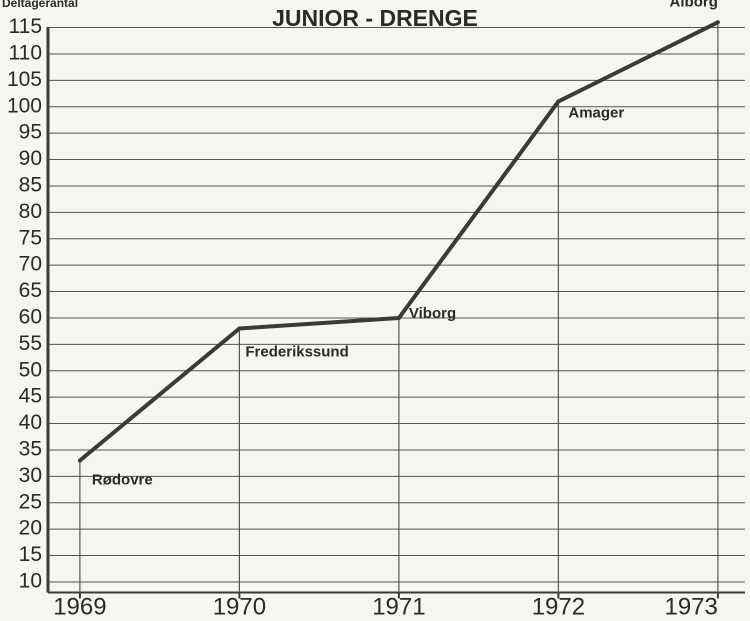  I want to click on x-tick-label: 1971, so click(398, 606).